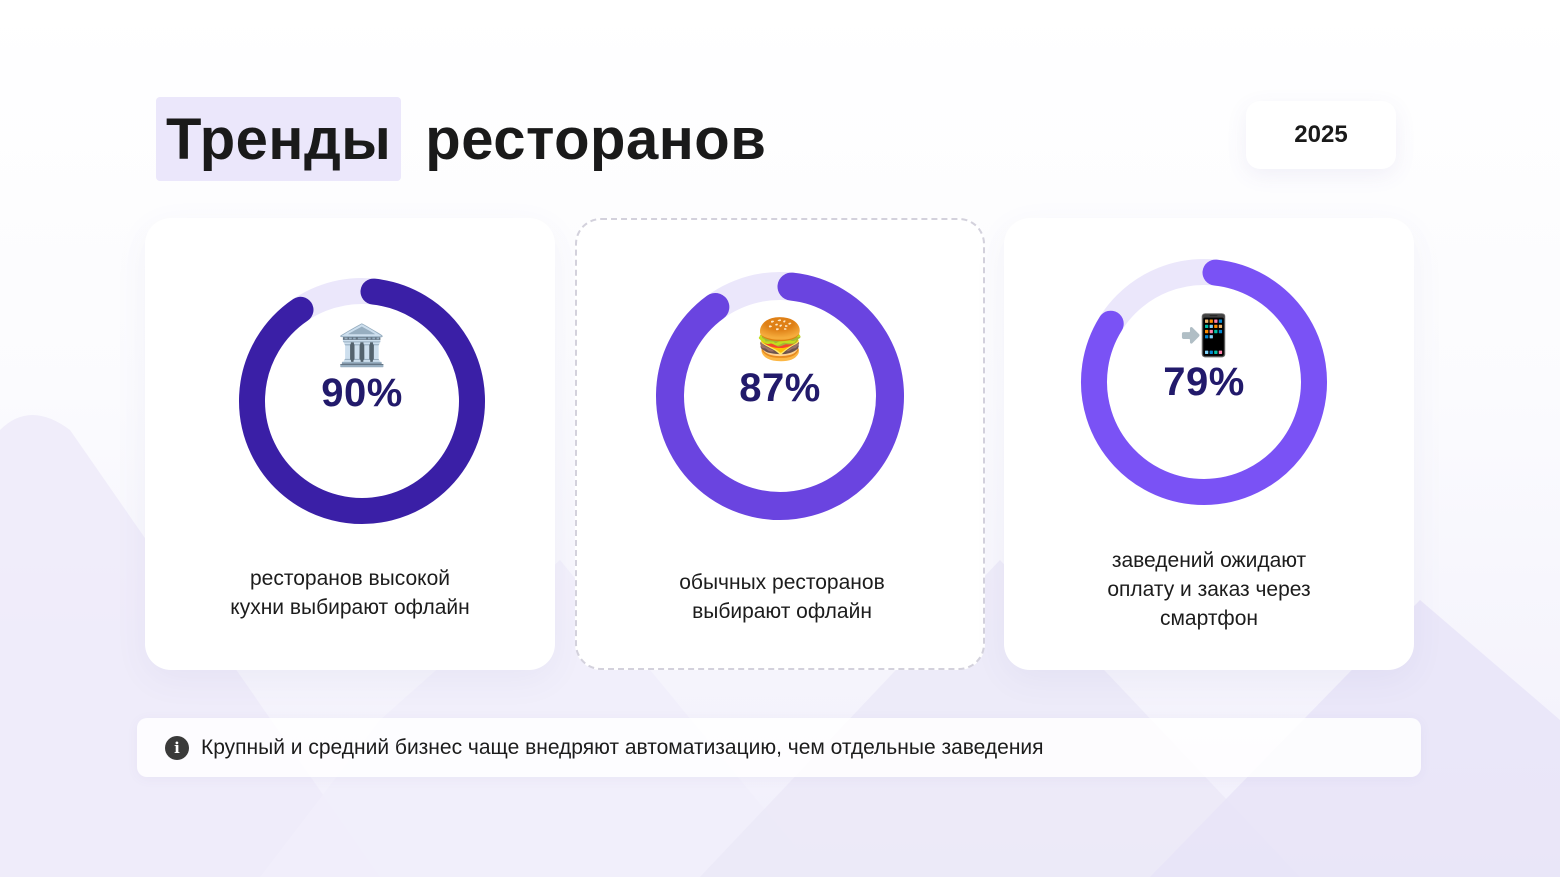  Describe the element at coordinates (1321, 135) in the screenshot. I see `year-badge: 2025` at that location.